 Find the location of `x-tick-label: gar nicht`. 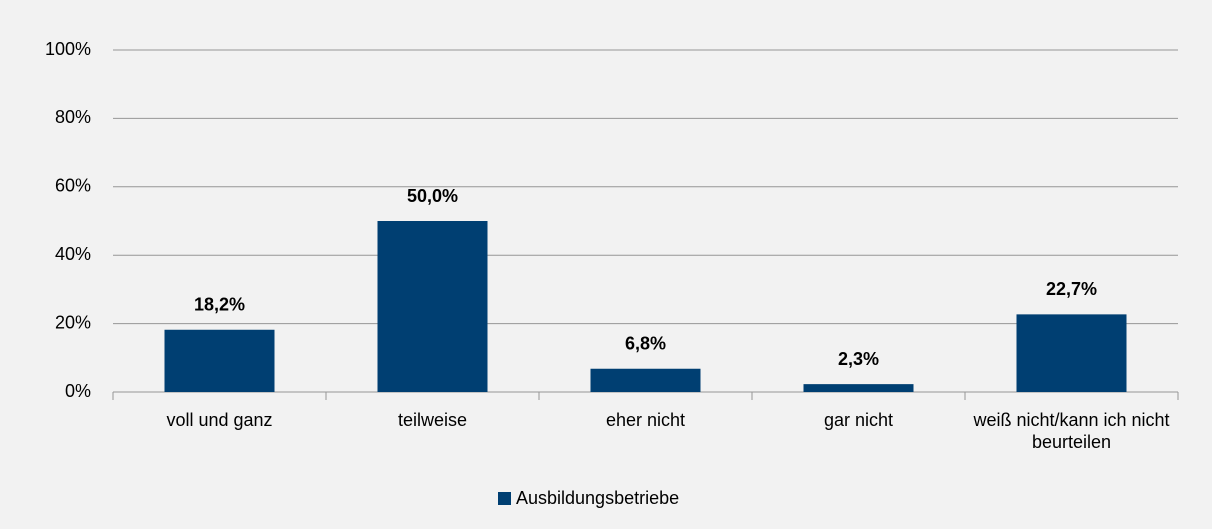

x-tick-label: gar nicht is located at coordinates (858, 420).